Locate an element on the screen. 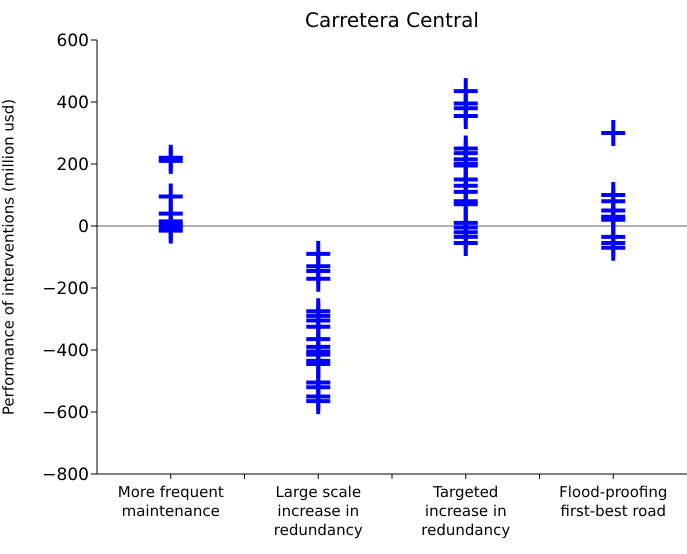 The width and height of the screenshot is (687, 554). y-tick-label: −200 is located at coordinates (65, 289).